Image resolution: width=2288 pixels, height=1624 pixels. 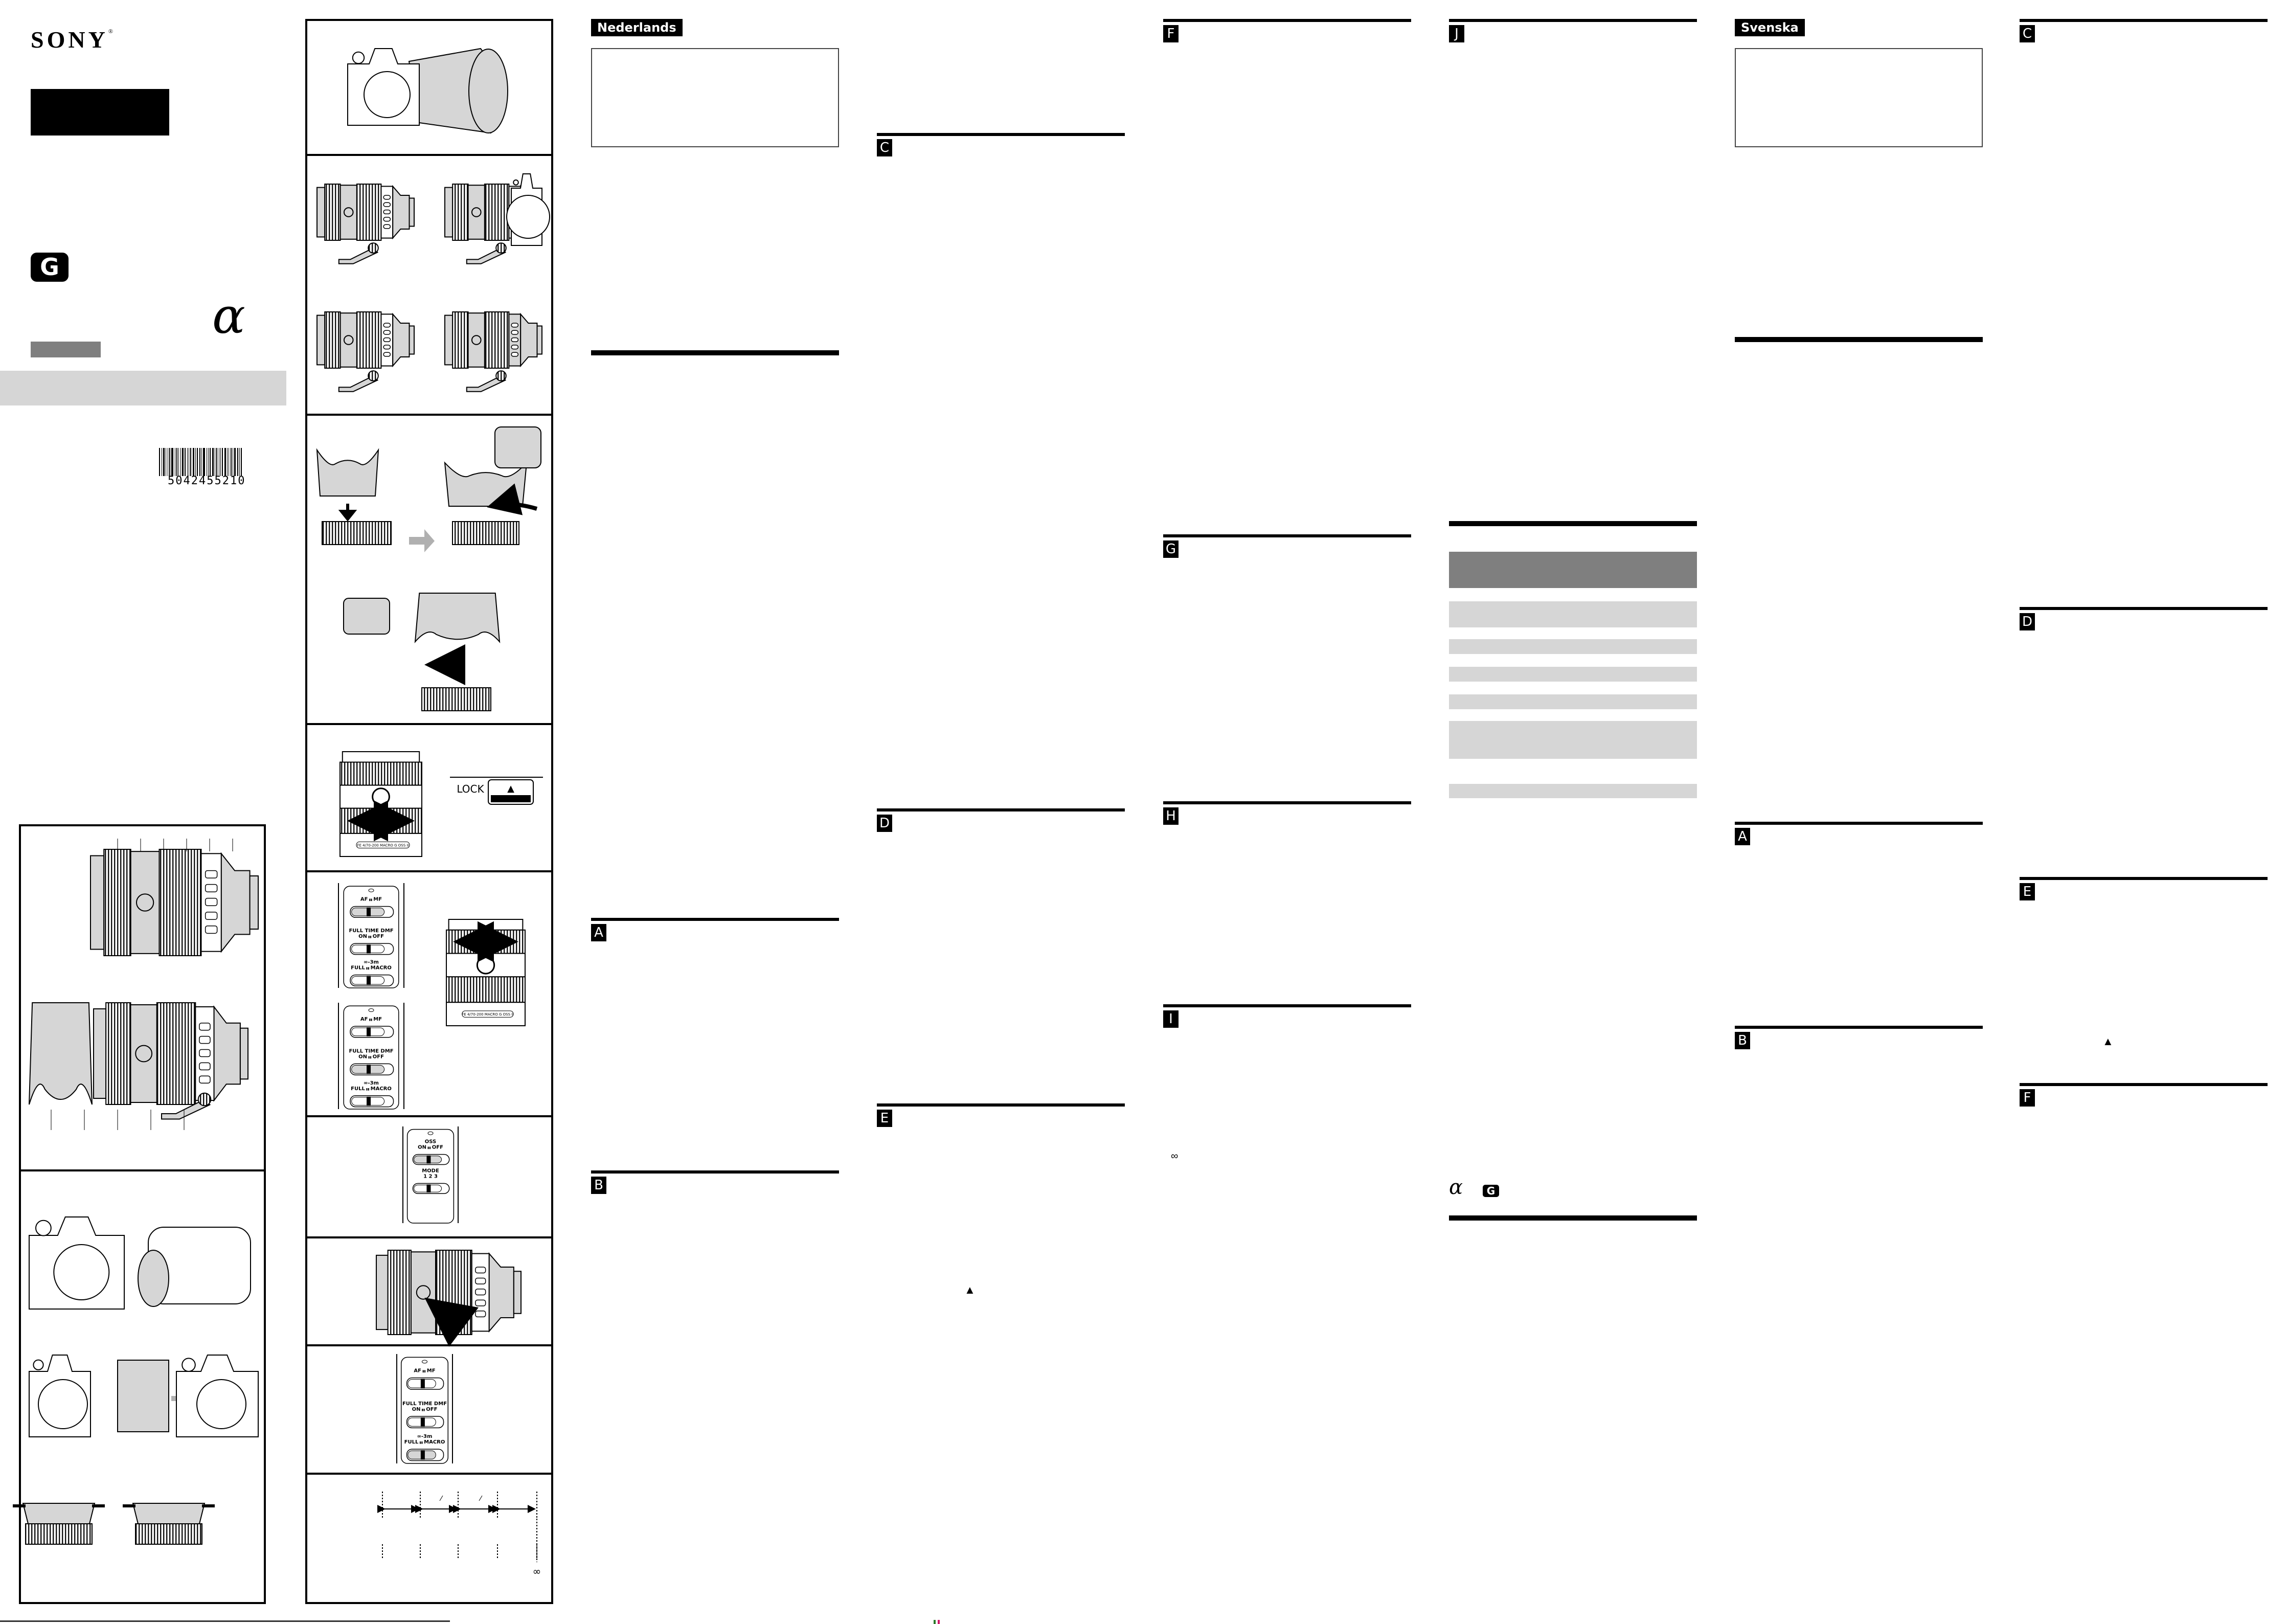 I want to click on spec-rule, so click(x=1573, y=523).